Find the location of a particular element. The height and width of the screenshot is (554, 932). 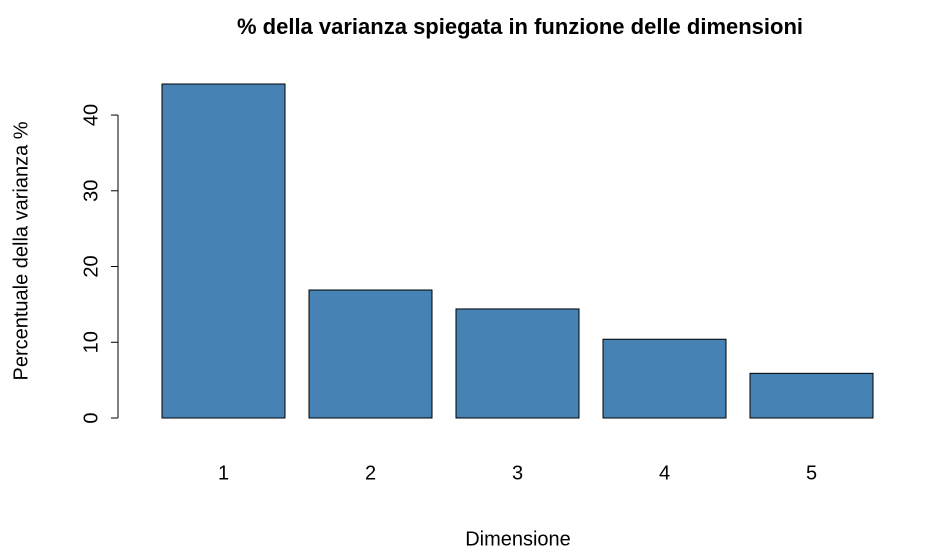

y-tick-label: 0 is located at coordinates (91, 417).